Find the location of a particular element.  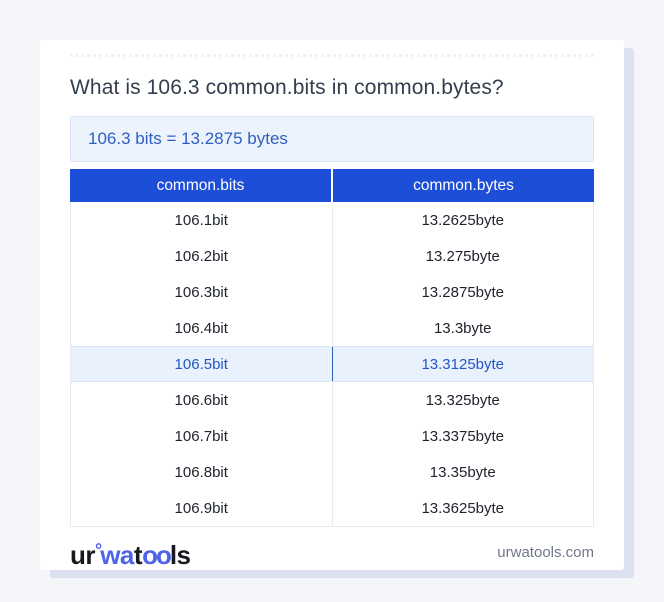

logo-segment: t is located at coordinates (138, 554).